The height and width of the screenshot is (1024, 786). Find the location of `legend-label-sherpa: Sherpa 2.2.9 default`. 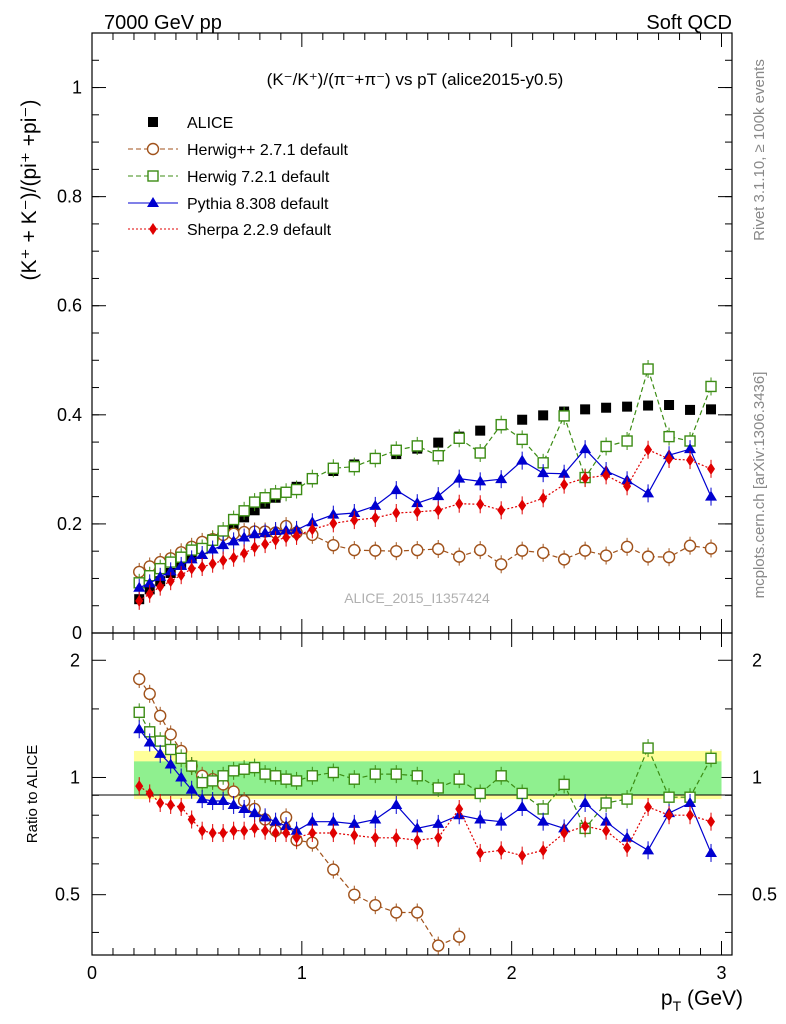

legend-label-sherpa: Sherpa 2.2.9 default is located at coordinates (259, 230).